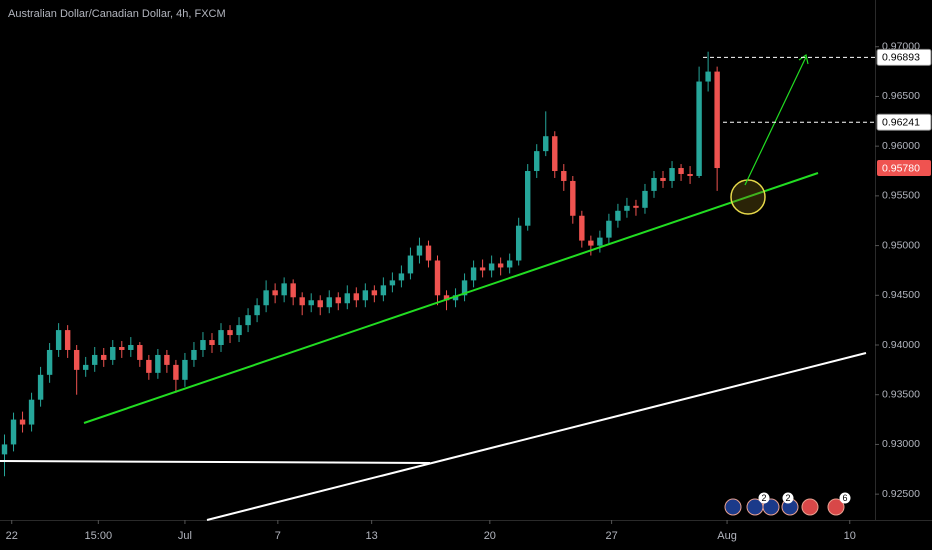 This screenshot has width=932, height=550. Describe the element at coordinates (901, 494) in the screenshot. I see `y-tick-label: 0.92500` at that location.